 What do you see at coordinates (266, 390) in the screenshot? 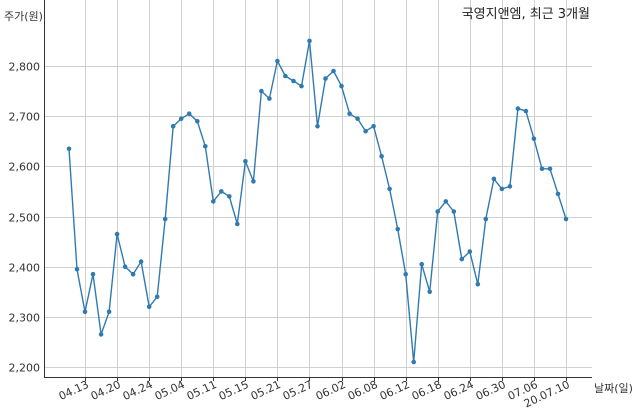
I see `x-tick-label: 05.21` at bounding box center [266, 390].